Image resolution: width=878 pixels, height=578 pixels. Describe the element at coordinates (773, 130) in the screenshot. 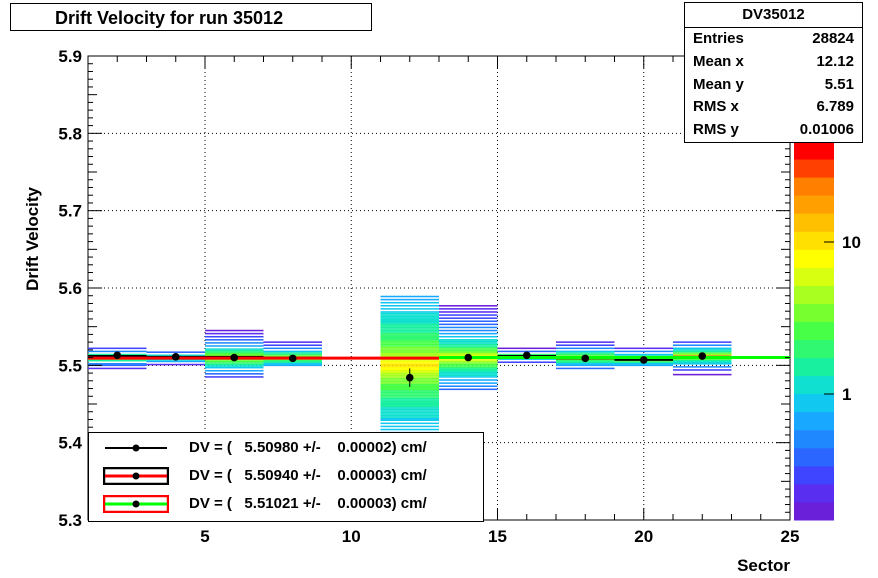

I see `stats-row-rms-y: RMS y 0.01006` at that location.